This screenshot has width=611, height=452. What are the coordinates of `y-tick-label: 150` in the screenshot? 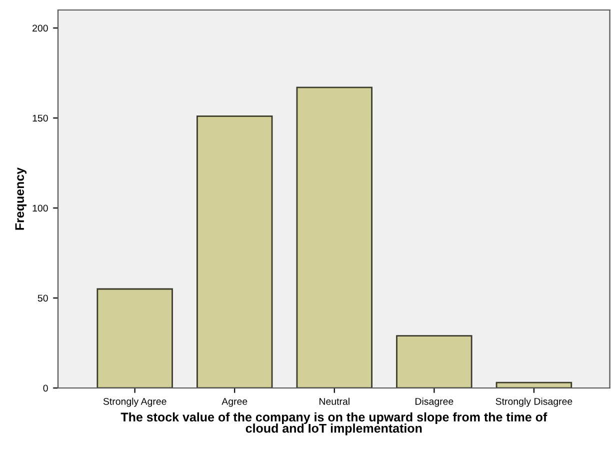 It's located at (40, 118).